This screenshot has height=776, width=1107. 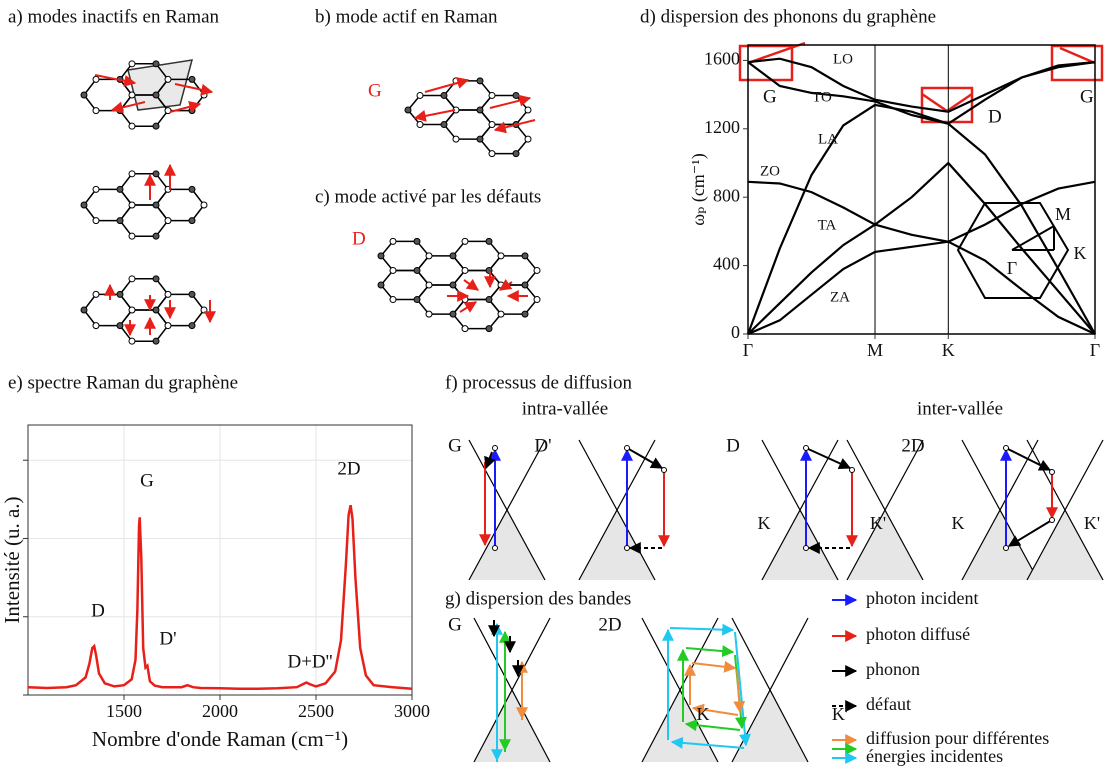 What do you see at coordinates (609, 624) in the screenshot?
I see `diagram-label: 2D` at bounding box center [609, 624].